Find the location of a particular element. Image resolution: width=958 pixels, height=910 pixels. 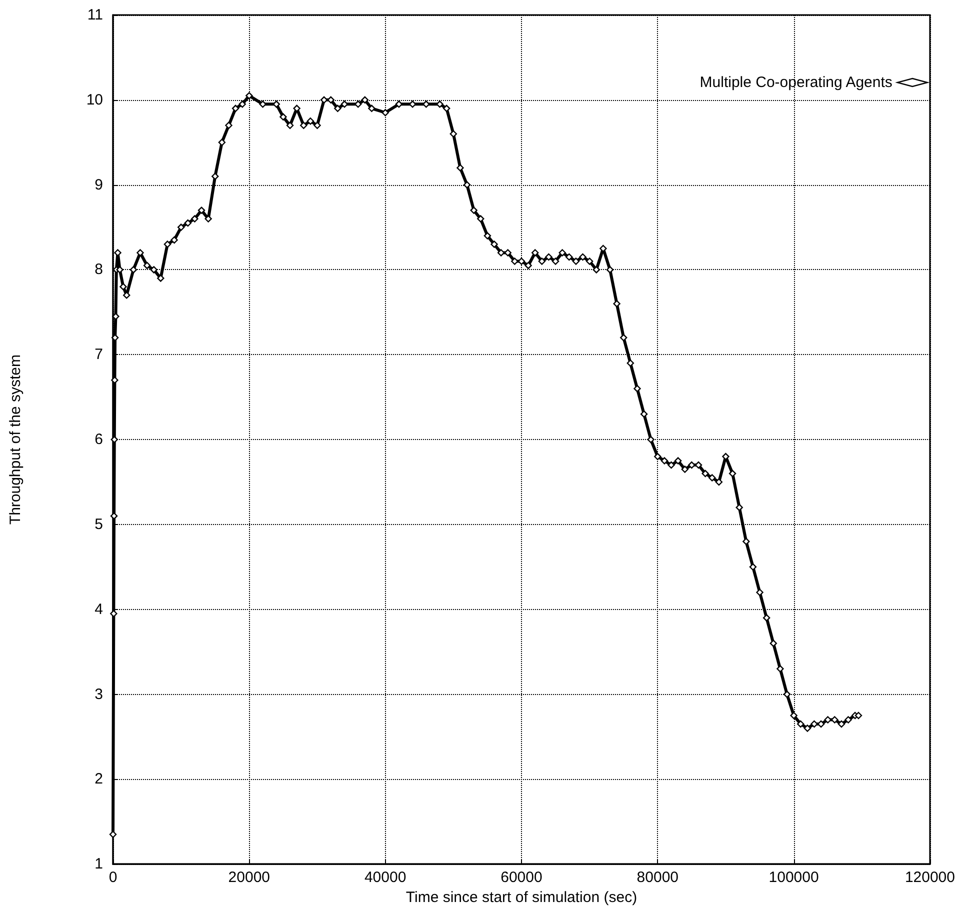

y-tick-label: 1 is located at coordinates (98, 864).